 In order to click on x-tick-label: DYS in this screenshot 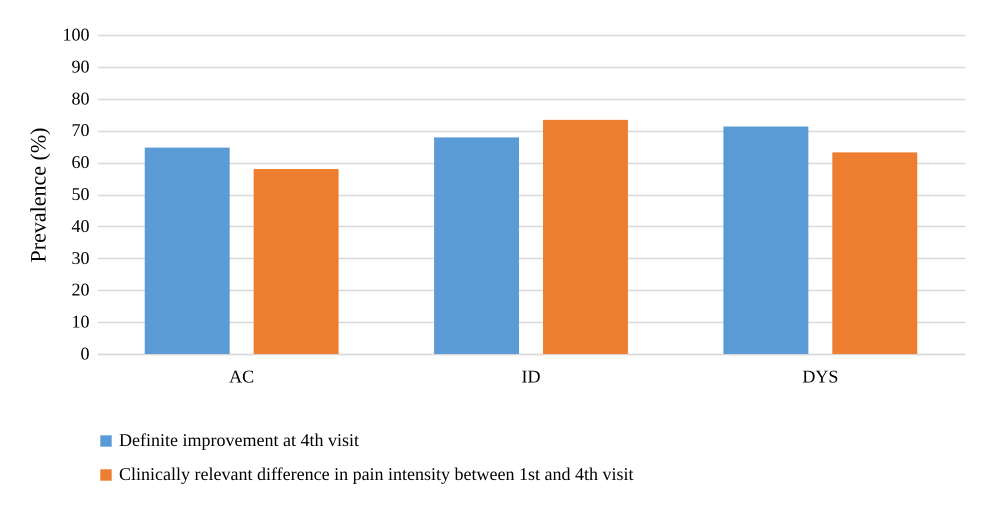, I will do `click(820, 376)`.